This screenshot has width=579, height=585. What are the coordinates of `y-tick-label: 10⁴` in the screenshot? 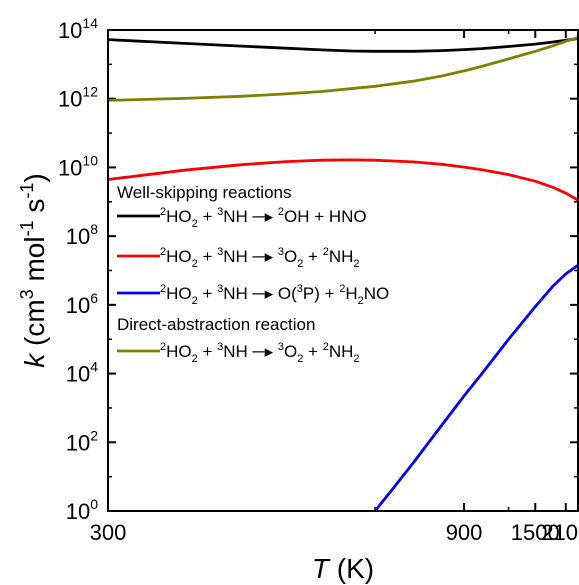 It's located at (82, 373).